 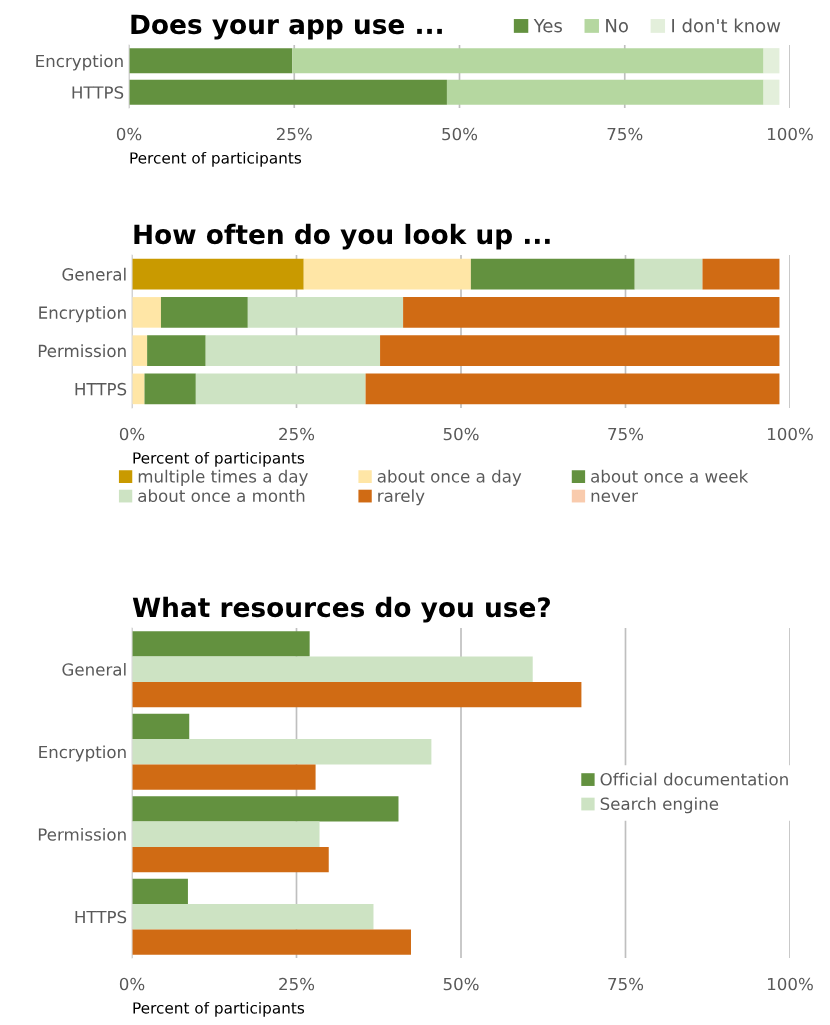 I want to click on legend-label: about once a day, so click(x=449, y=477).